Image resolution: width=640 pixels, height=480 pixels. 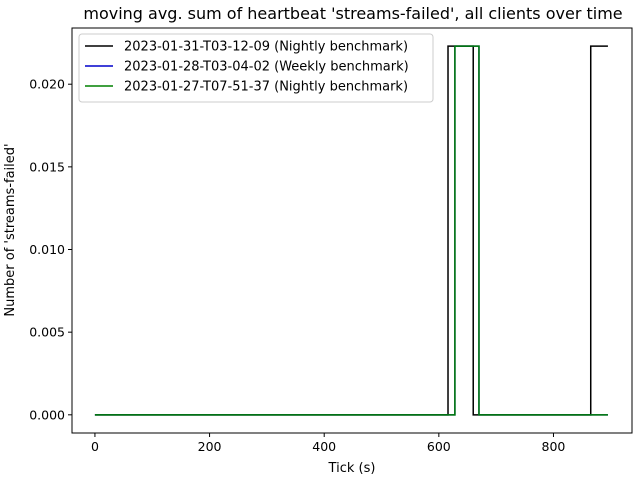 What do you see at coordinates (439, 446) in the screenshot?
I see `x-tick-label: 600` at bounding box center [439, 446].